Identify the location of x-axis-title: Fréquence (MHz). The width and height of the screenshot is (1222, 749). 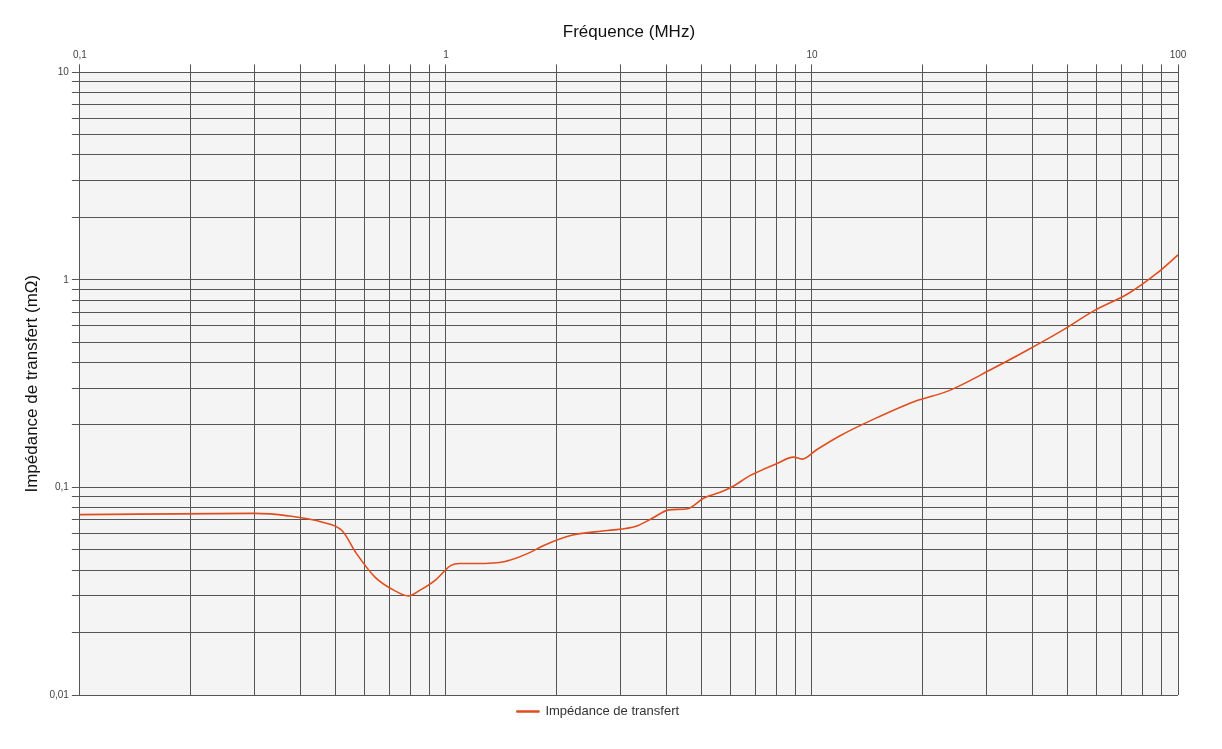
(629, 31).